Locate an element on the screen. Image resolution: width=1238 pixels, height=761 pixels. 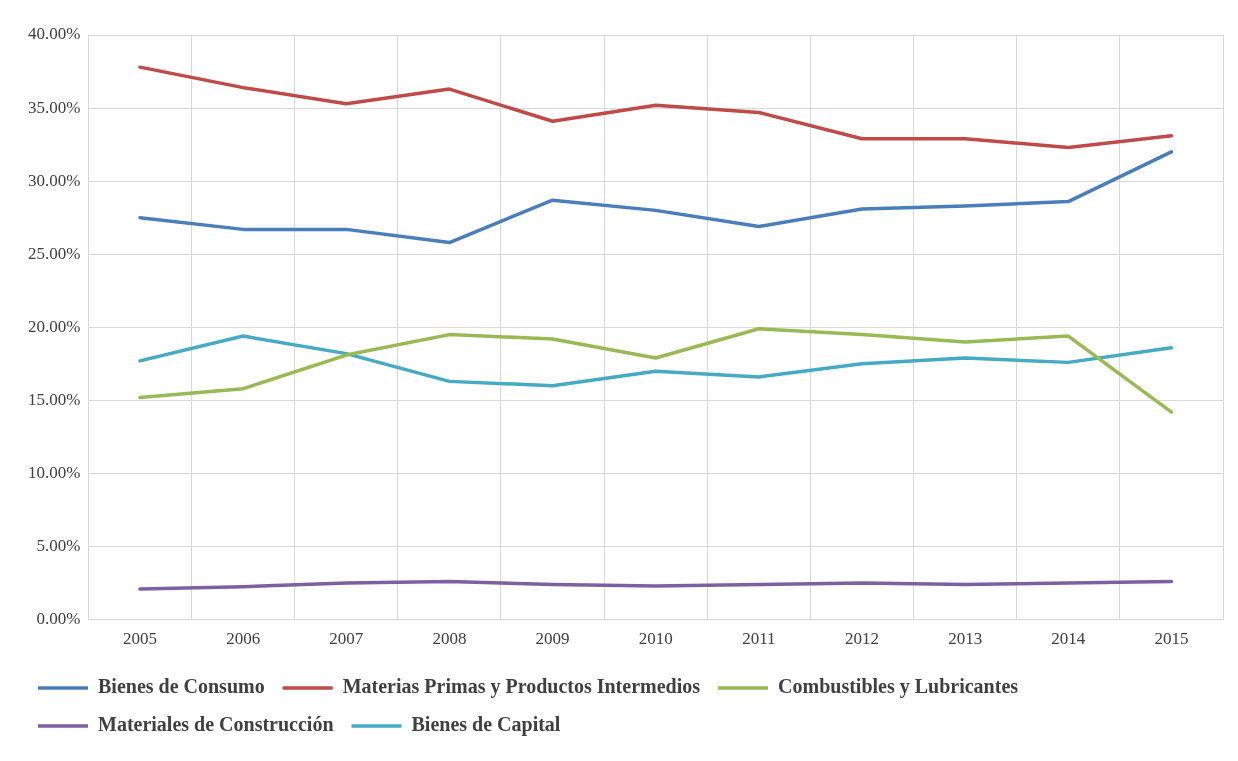
x-tick-label: 2010 is located at coordinates (655, 639).